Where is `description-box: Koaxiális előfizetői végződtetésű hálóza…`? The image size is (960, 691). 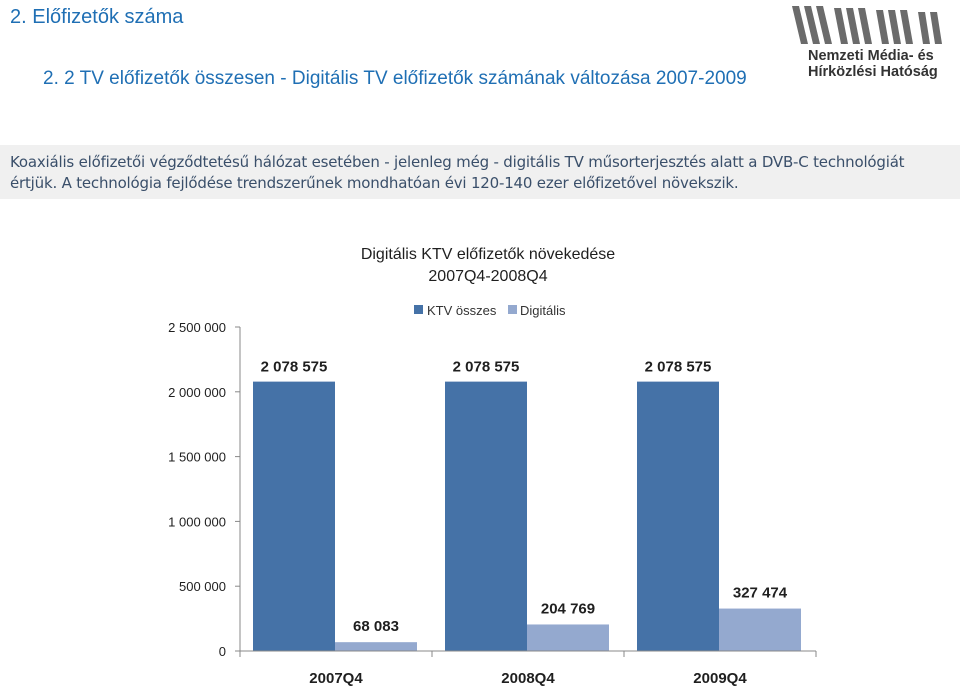 description-box: Koaxiális előfizetői végződtetésű hálóza… is located at coordinates (480, 172).